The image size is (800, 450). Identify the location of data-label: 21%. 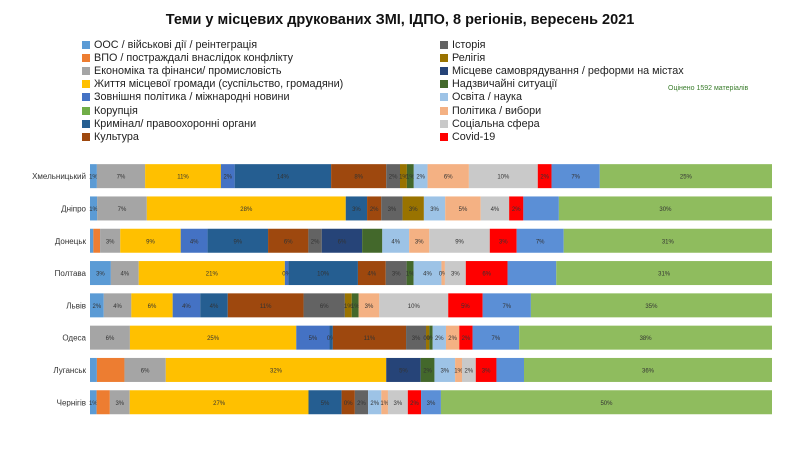
(212, 275).